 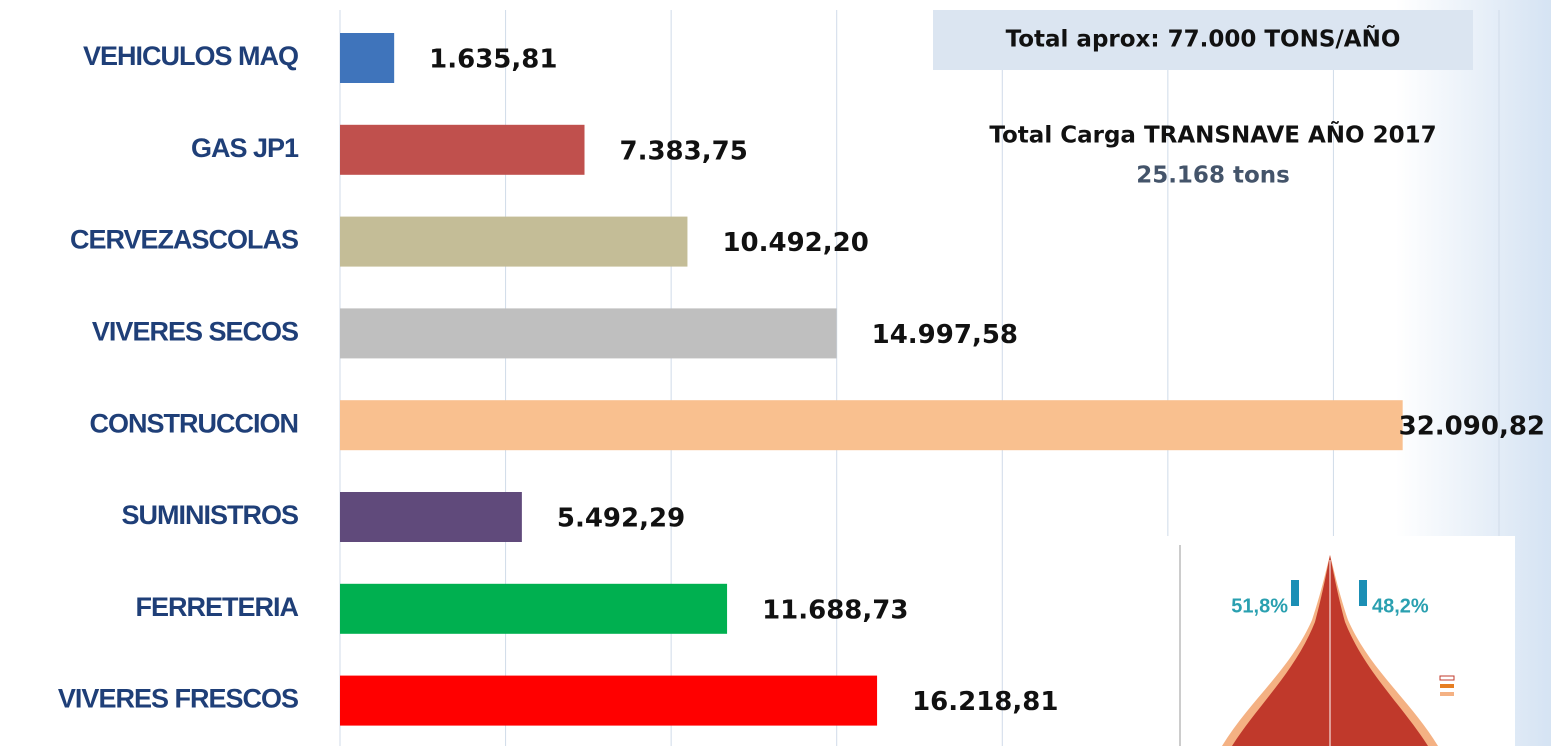 I want to click on y-tick-label: VEHICULOS MAQ, so click(x=190, y=56).